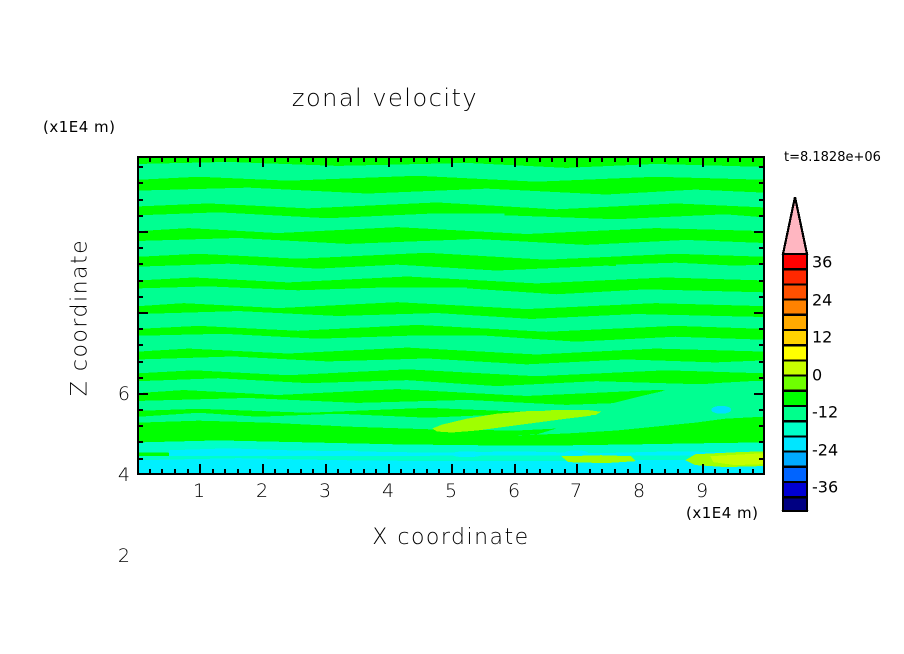  What do you see at coordinates (123, 394) in the screenshot?
I see `y-tick-label: 6` at bounding box center [123, 394].